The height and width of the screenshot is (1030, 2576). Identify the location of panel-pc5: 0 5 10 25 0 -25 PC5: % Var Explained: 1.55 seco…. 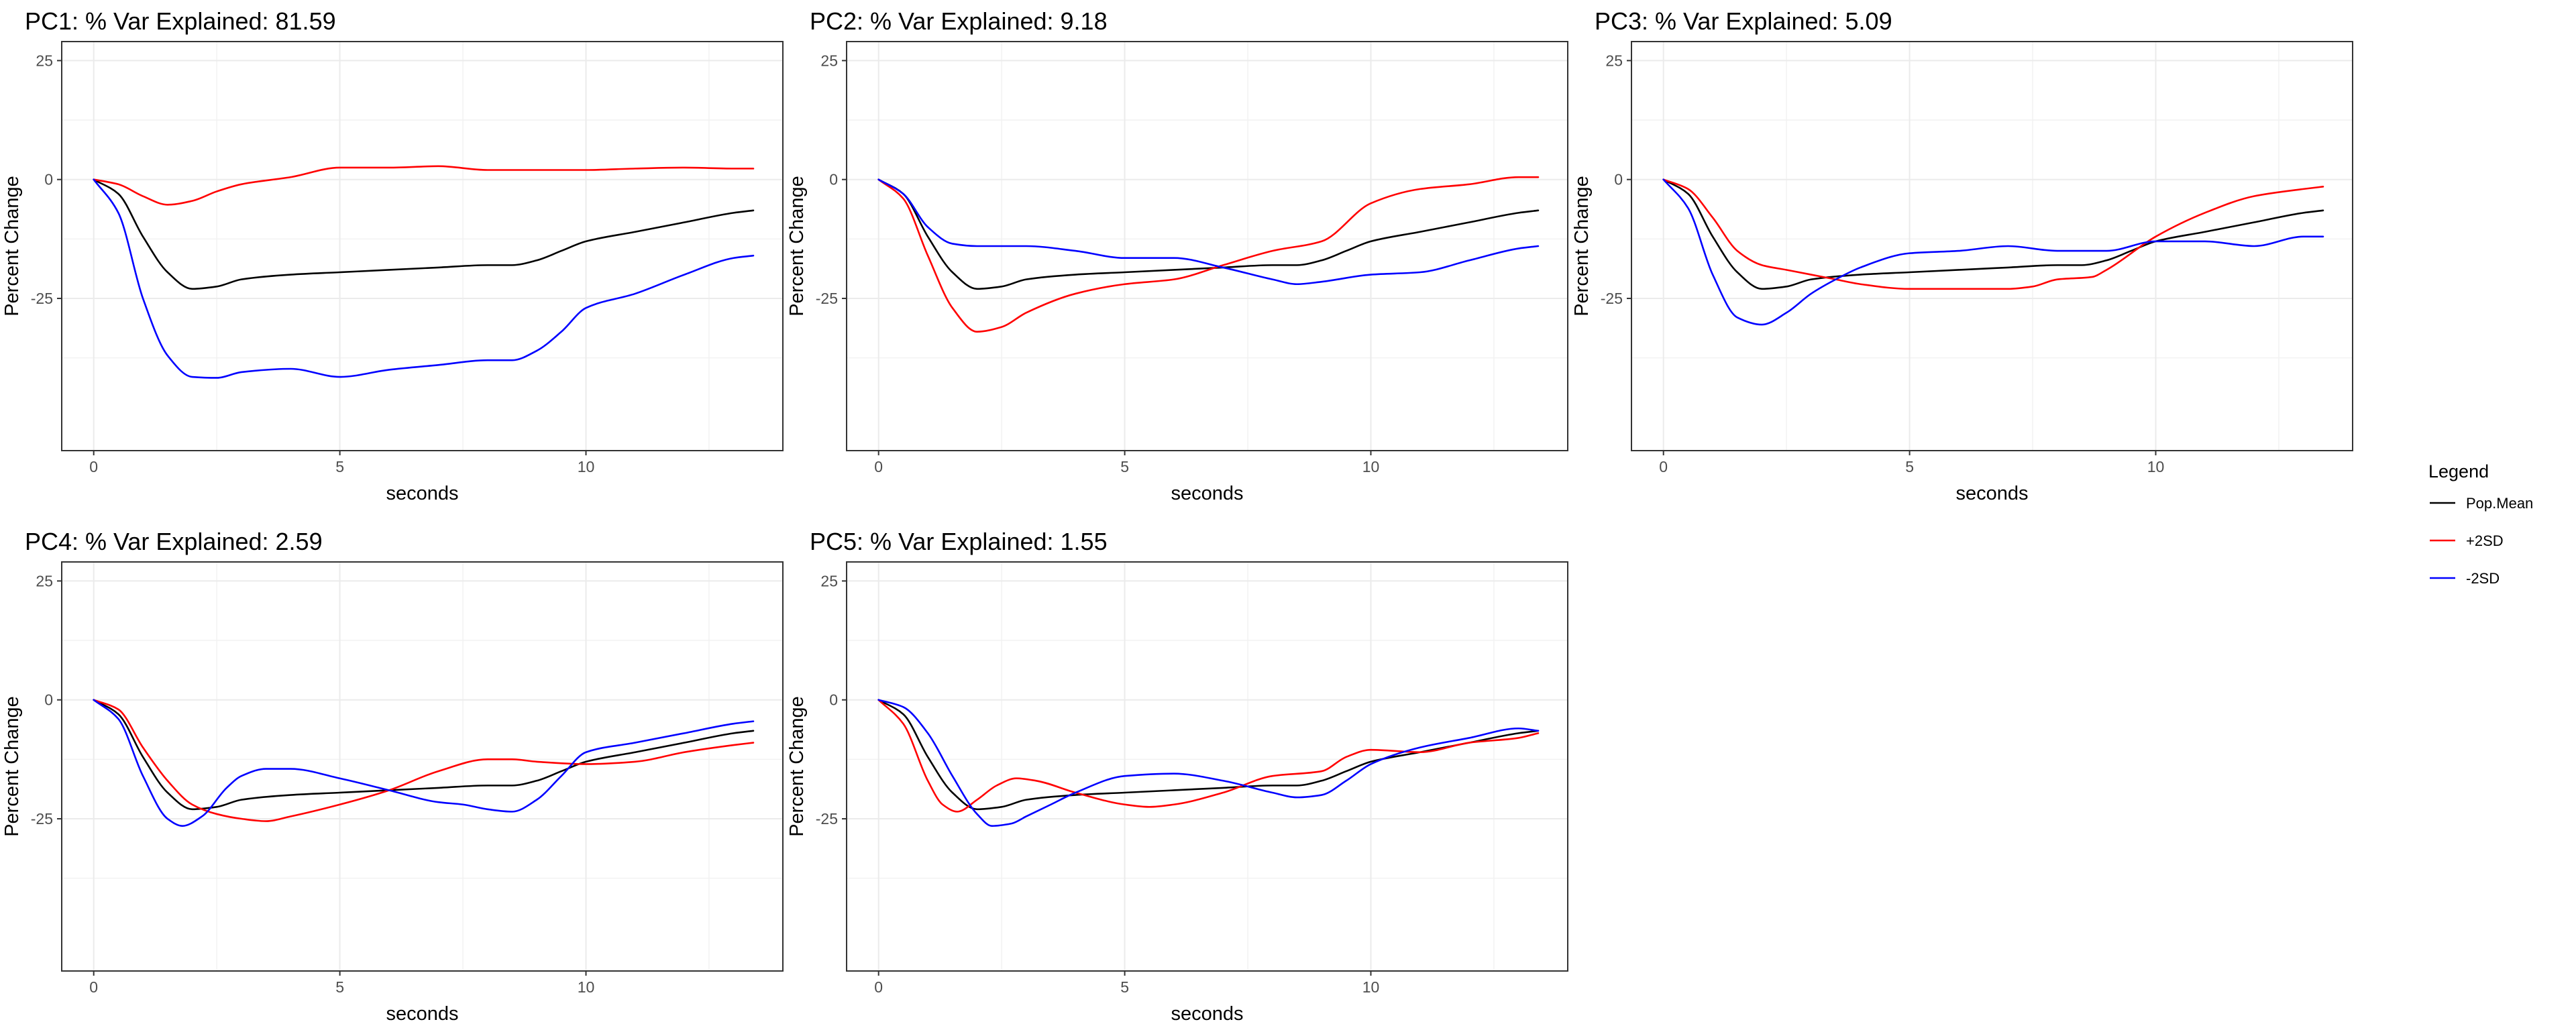
(1177, 776).